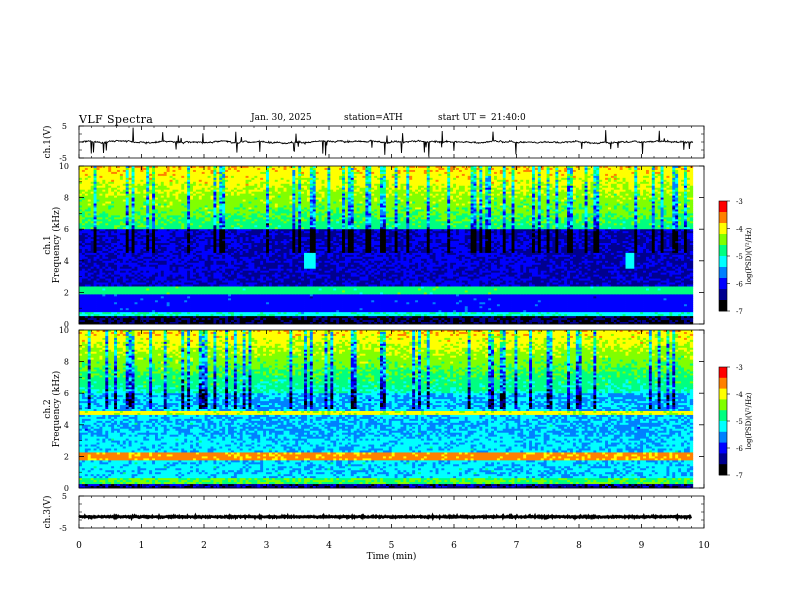 This screenshot has width=792, height=616. Describe the element at coordinates (373, 118) in the screenshot. I see `station-label: station=ATH` at that location.